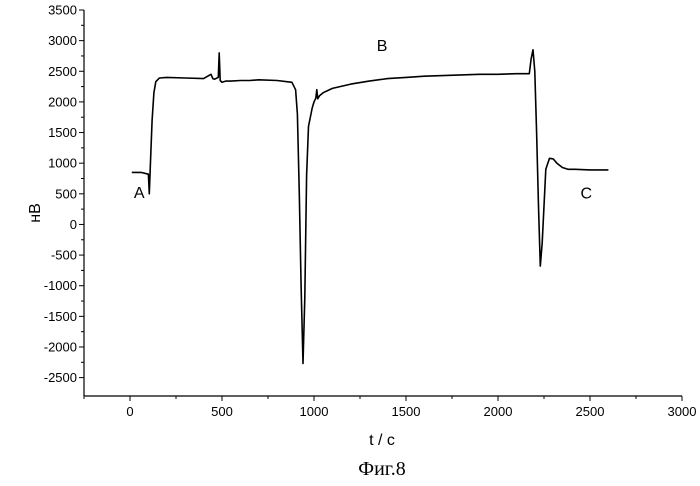 The width and height of the screenshot is (700, 486). I want to click on y-tick-label: 1500, so click(62, 132).